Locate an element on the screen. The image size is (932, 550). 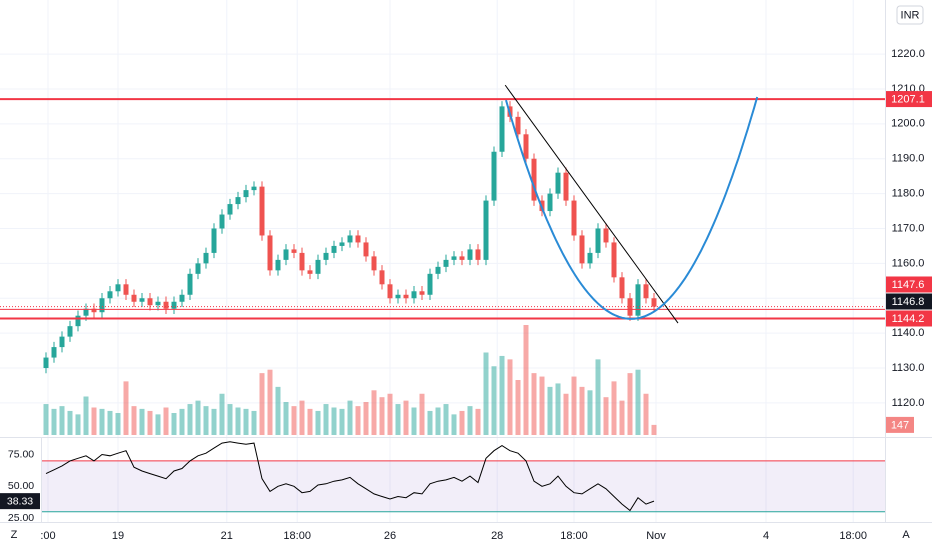
y-tick-label: 1170.0 is located at coordinates (908, 228).